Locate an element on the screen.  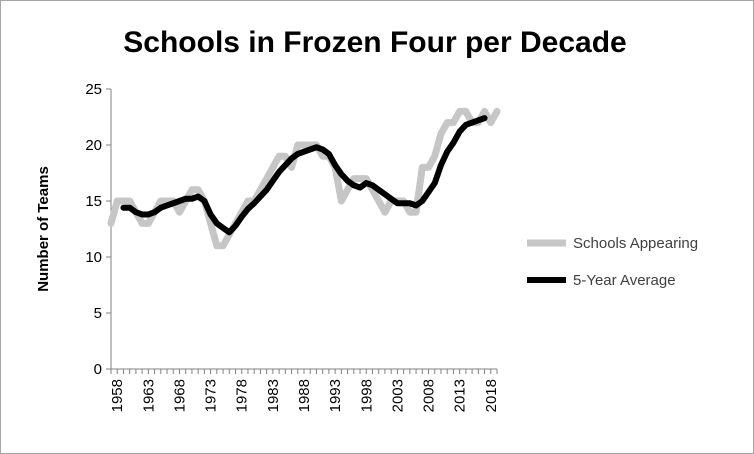
y-tick-label: 10 is located at coordinates (93, 257).